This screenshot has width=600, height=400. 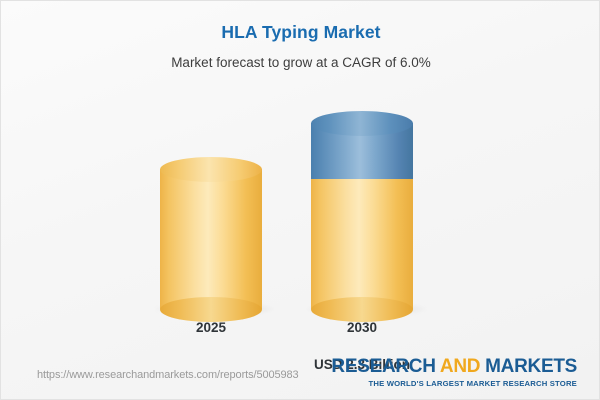 I want to click on category-label-2030: 2030, so click(x=362, y=327).